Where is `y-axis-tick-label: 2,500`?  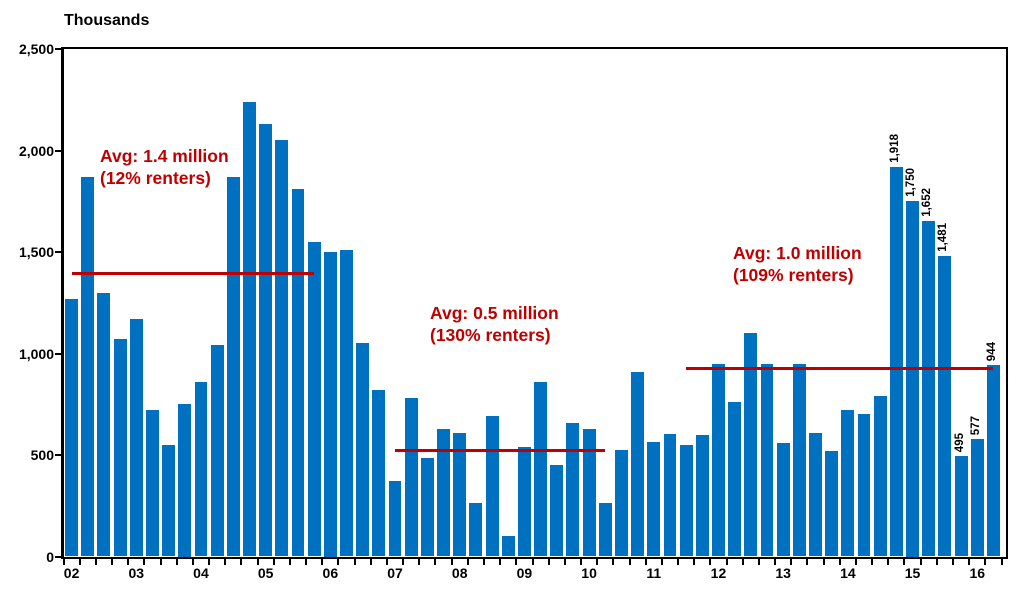
y-axis-tick-label: 2,500 is located at coordinates (36, 49).